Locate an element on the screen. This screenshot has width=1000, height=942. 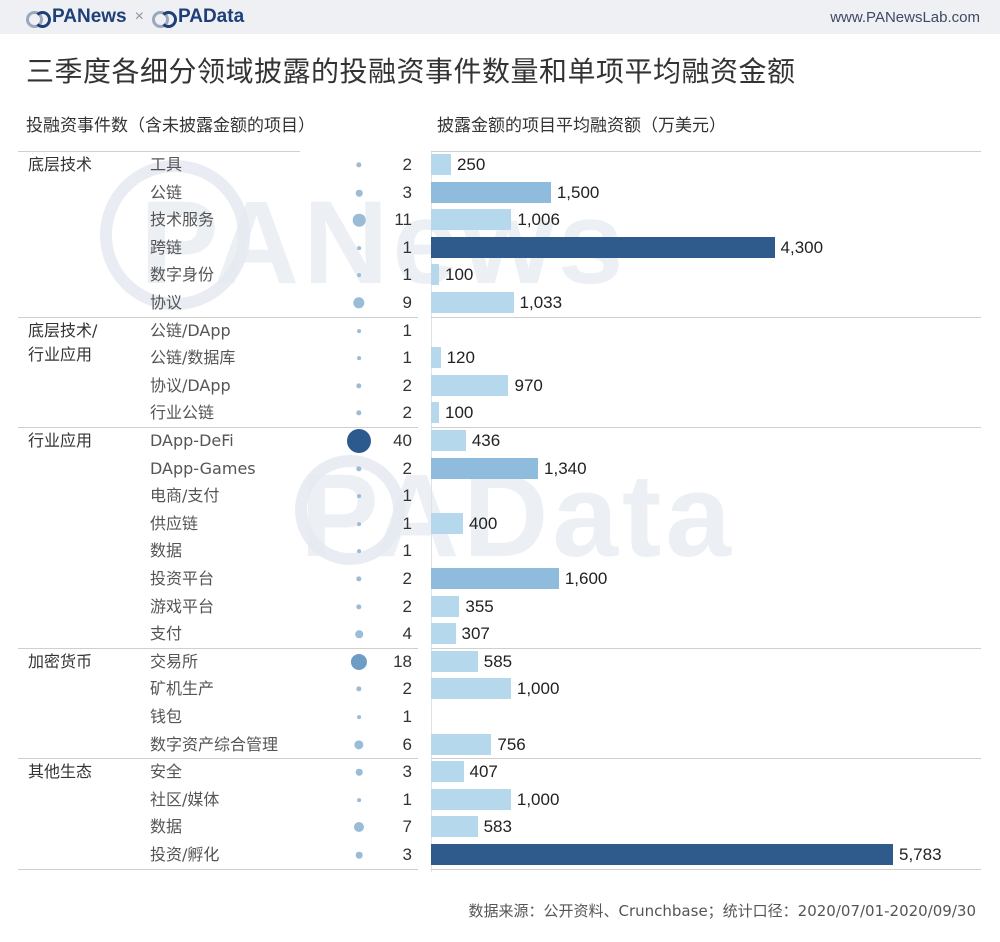
table-row: 钱包 1 is located at coordinates (500, 716).